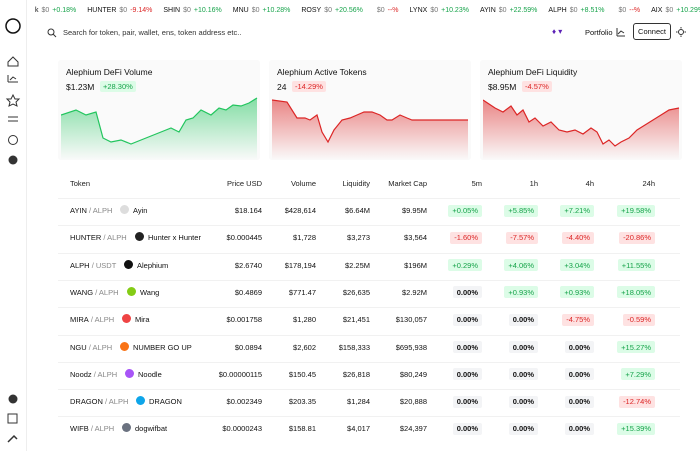 Image resolution: width=700 pixels, height=456 pixels. Describe the element at coordinates (638, 374) in the screenshot. I see `change-badge: +7.29%` at that location.